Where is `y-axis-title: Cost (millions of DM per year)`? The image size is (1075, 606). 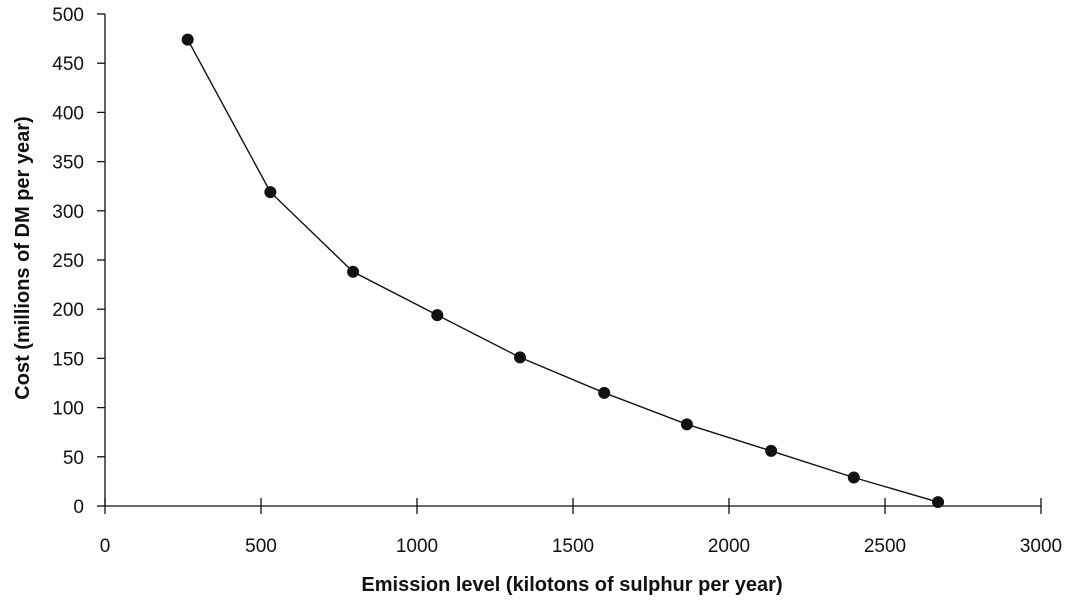
y-axis-title: Cost (millions of DM per year) is located at coordinates (23, 257).